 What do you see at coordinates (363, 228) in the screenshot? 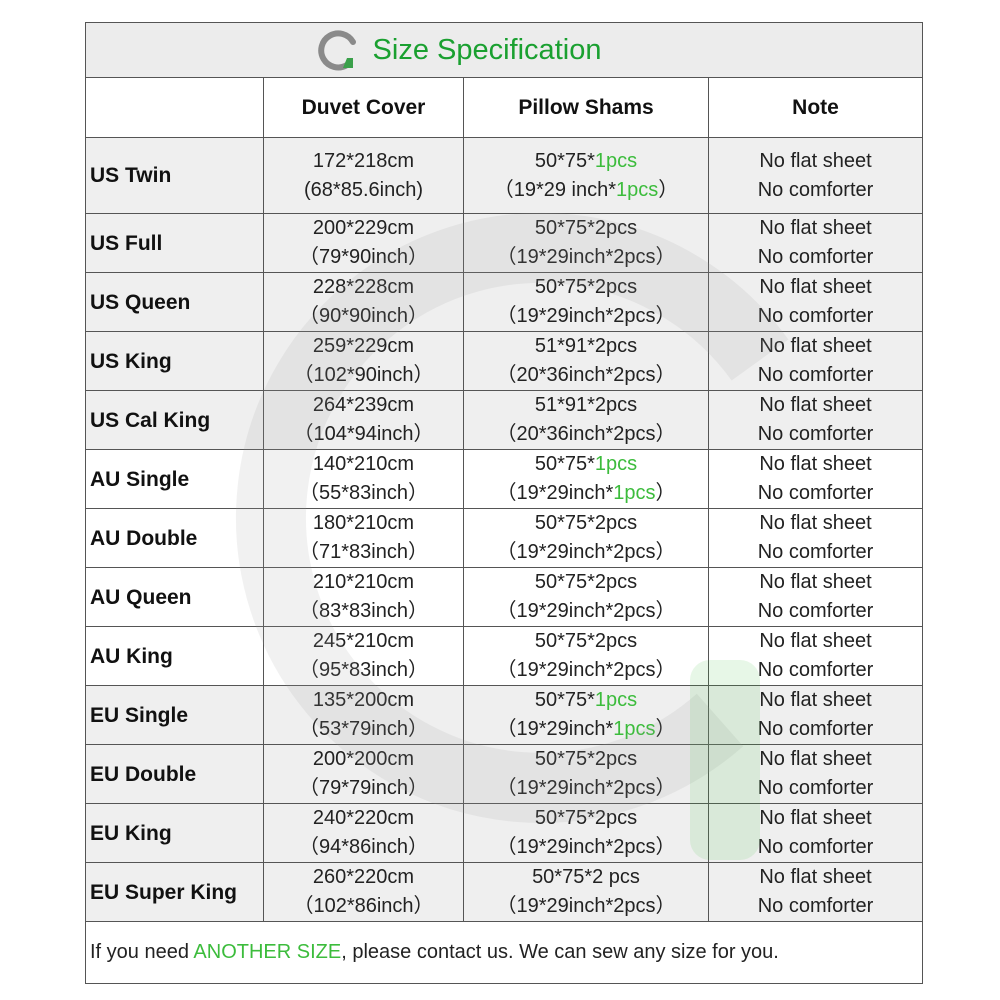
I see `duvet-size-line: 200*229cm` at bounding box center [363, 228].